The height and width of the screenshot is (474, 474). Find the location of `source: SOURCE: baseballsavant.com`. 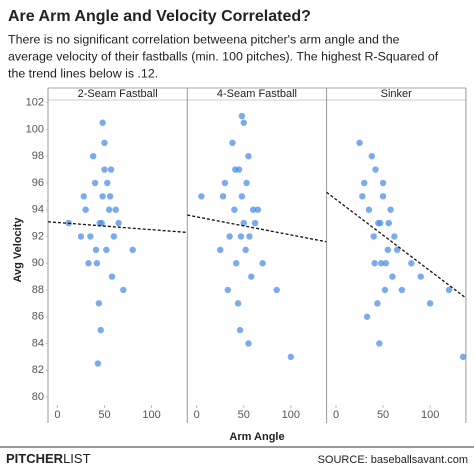

source: SOURCE: baseballsavant.com is located at coordinates (393, 460).